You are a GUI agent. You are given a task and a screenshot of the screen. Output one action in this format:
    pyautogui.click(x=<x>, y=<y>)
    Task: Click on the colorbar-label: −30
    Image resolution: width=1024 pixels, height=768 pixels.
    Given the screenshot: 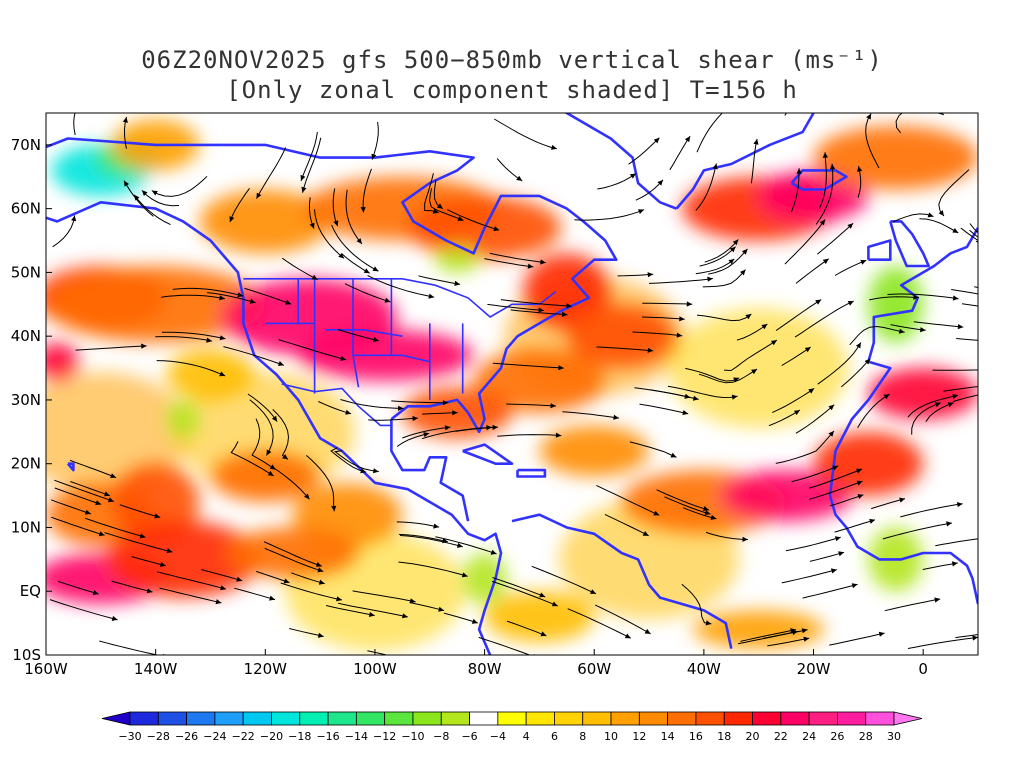 What is the action you would take?
    pyautogui.click(x=129, y=736)
    